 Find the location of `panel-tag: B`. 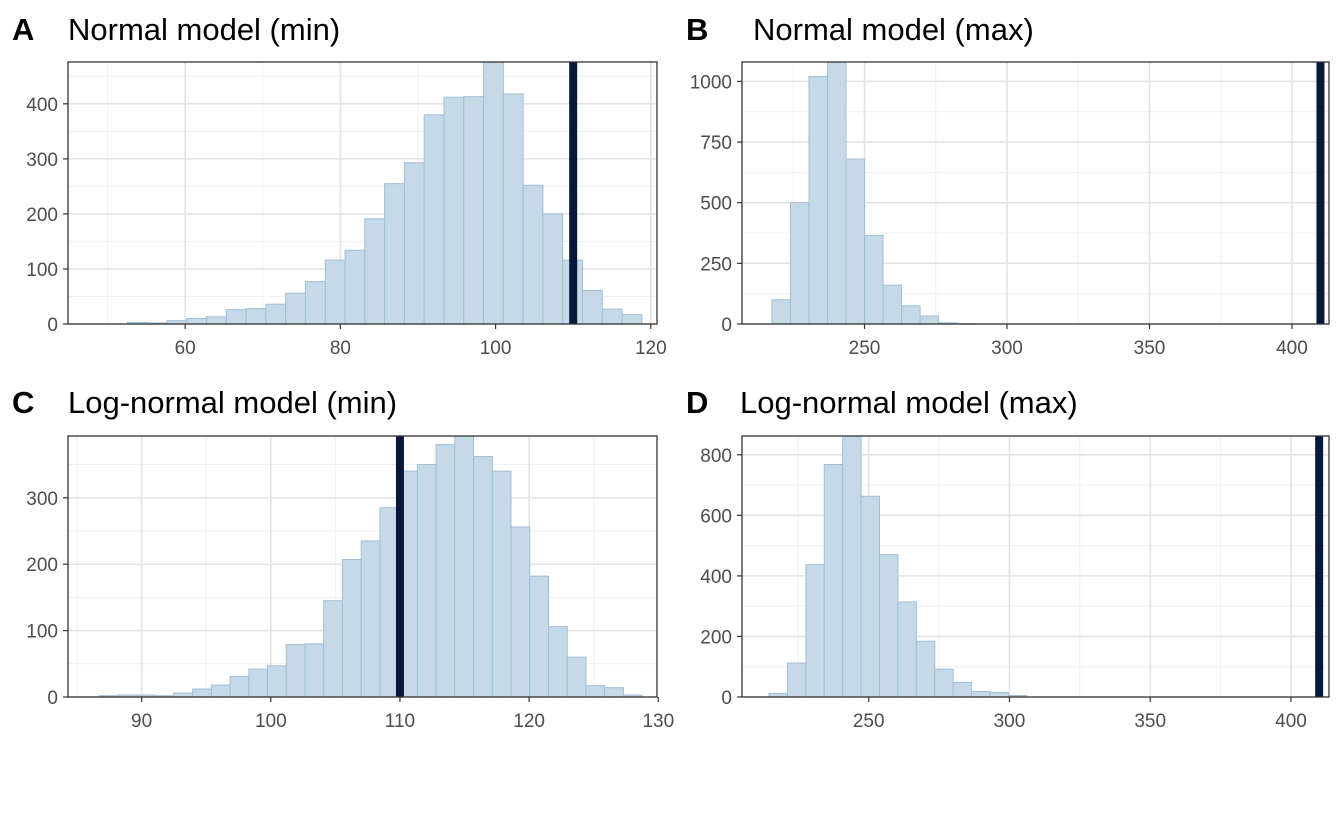

panel-tag: B is located at coordinates (697, 29).